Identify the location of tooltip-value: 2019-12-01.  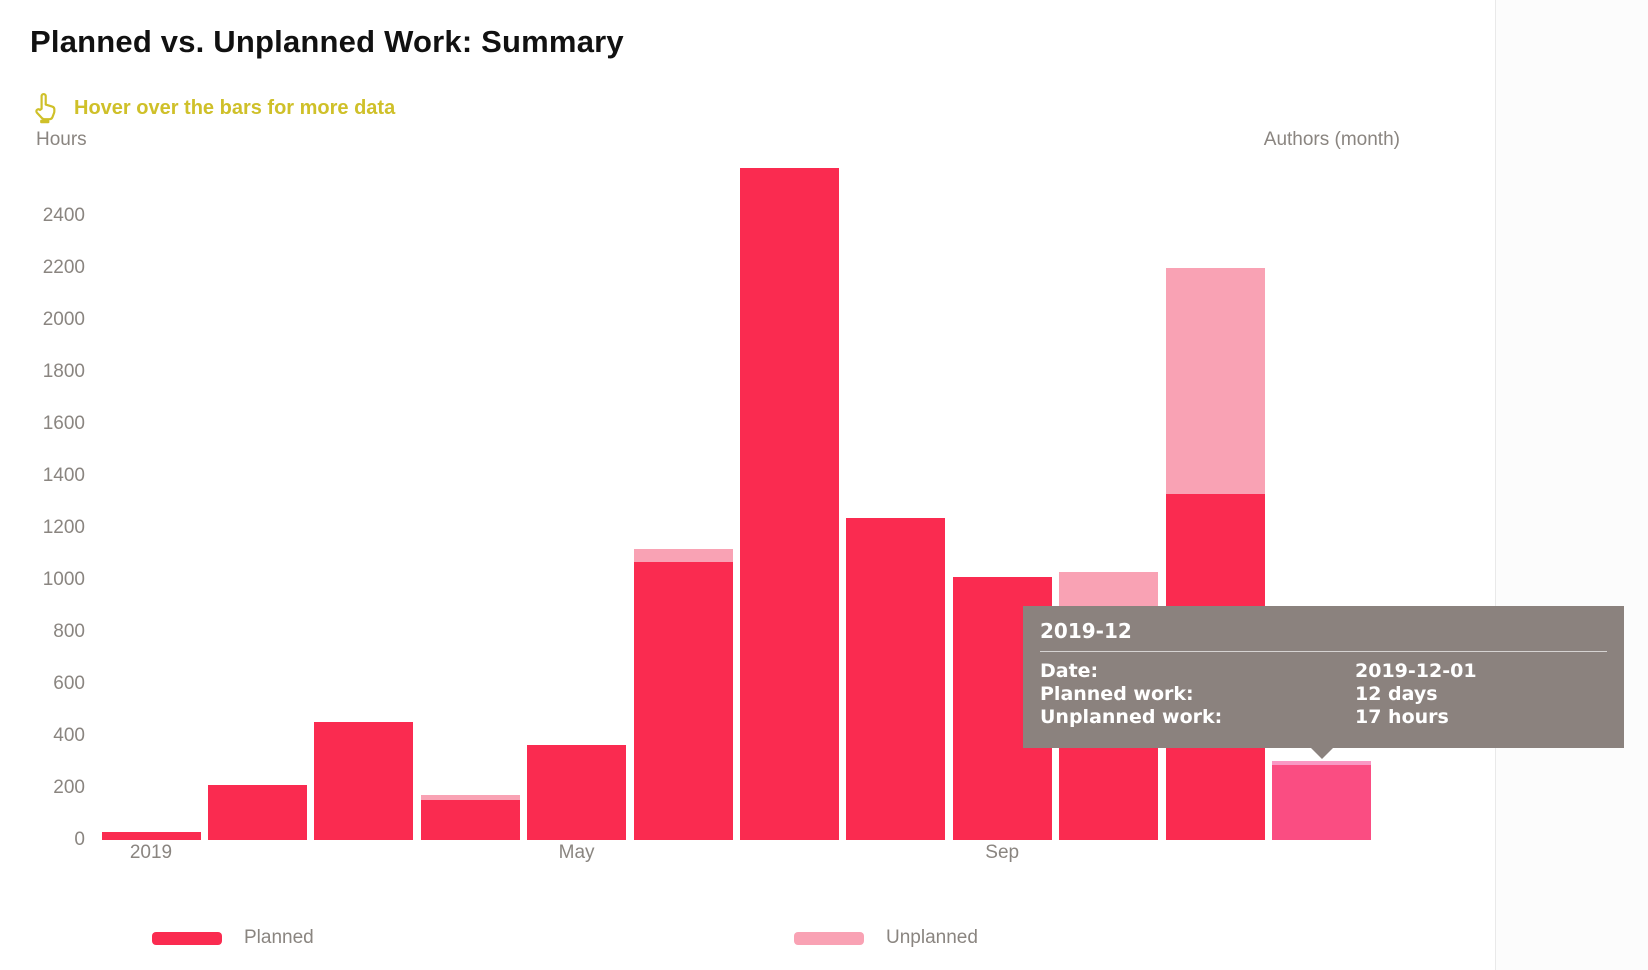
(1416, 671).